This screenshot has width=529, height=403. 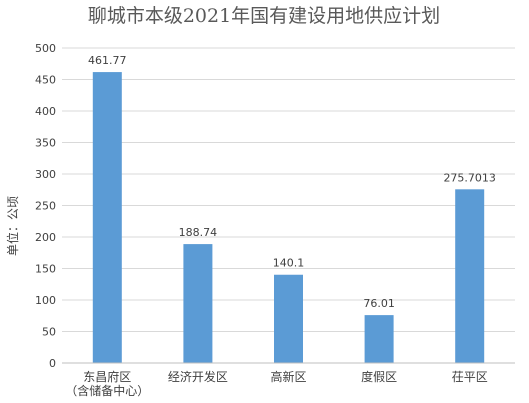 I want to click on data-label: 461.77, so click(x=107, y=60).